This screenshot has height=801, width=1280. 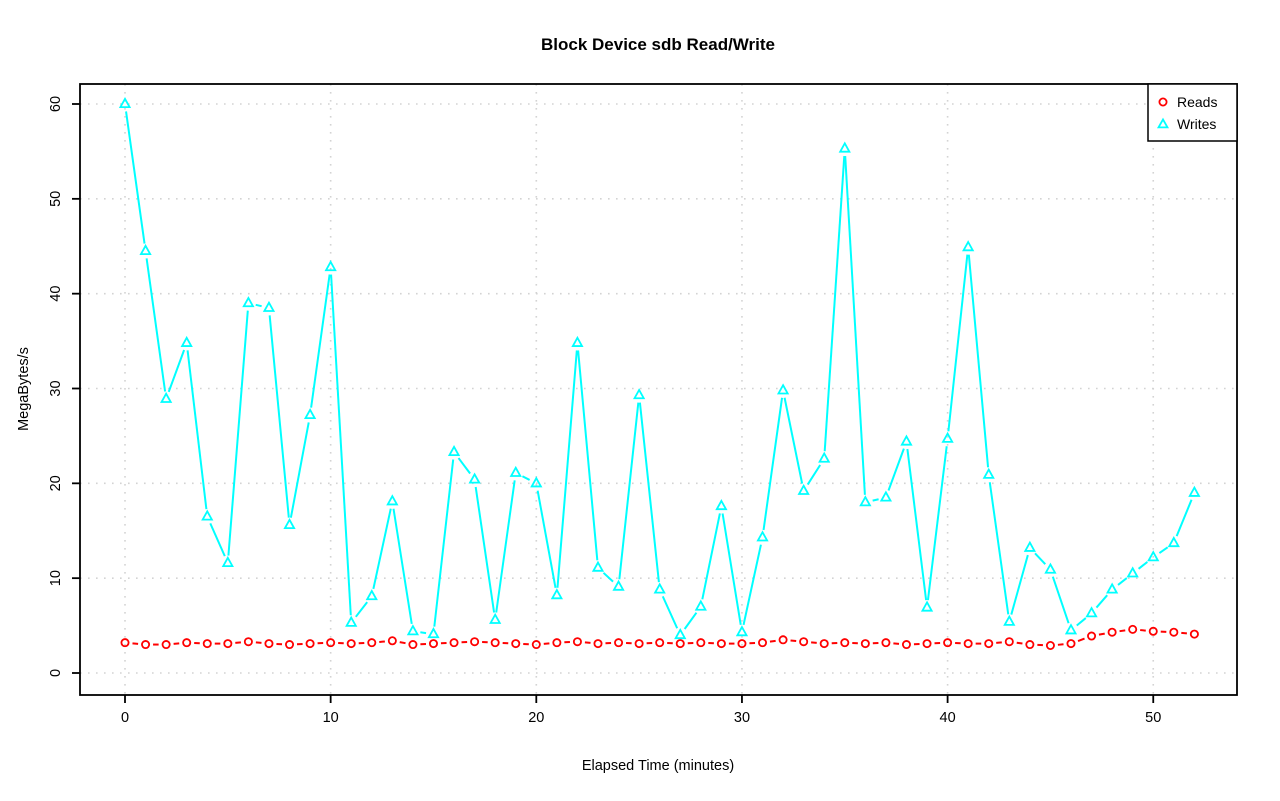 I want to click on x-tick-label: 50, so click(x=1153, y=718).